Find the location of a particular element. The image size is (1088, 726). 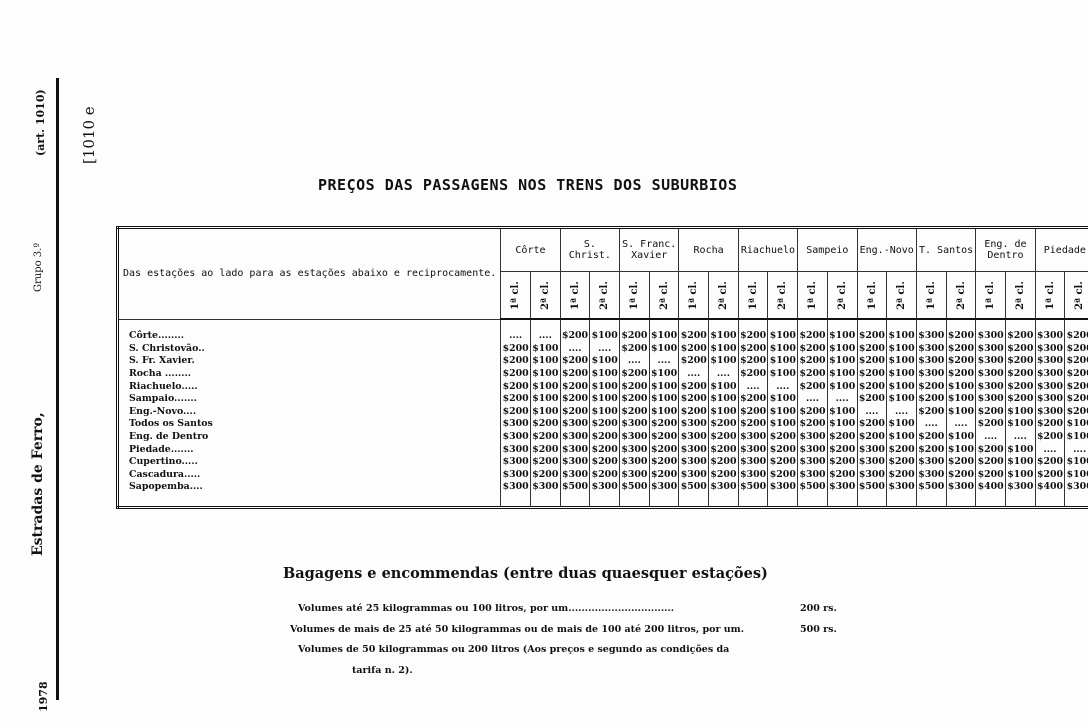

fare-cell: $400 is located at coordinates (1049, 494).